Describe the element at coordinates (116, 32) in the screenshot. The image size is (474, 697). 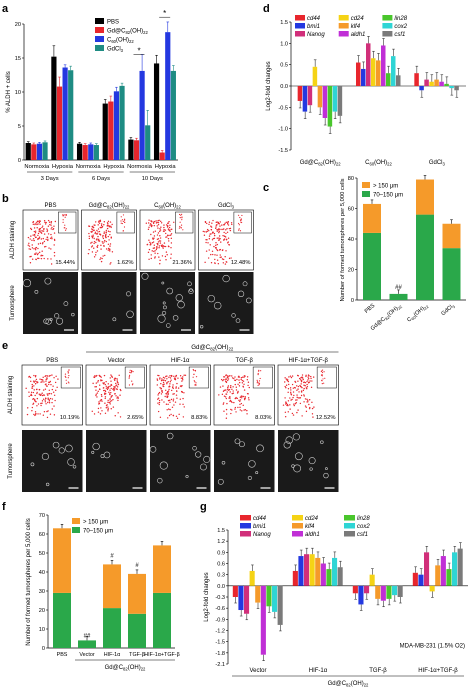
I see `text-span: Gd@C` at that location.